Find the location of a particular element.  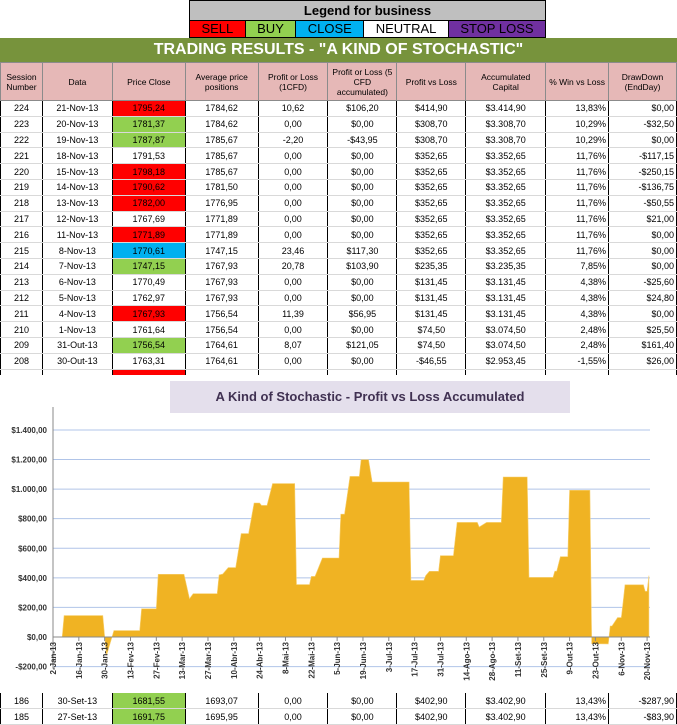

avg-price-cell: 1693,07 is located at coordinates (221, 701).